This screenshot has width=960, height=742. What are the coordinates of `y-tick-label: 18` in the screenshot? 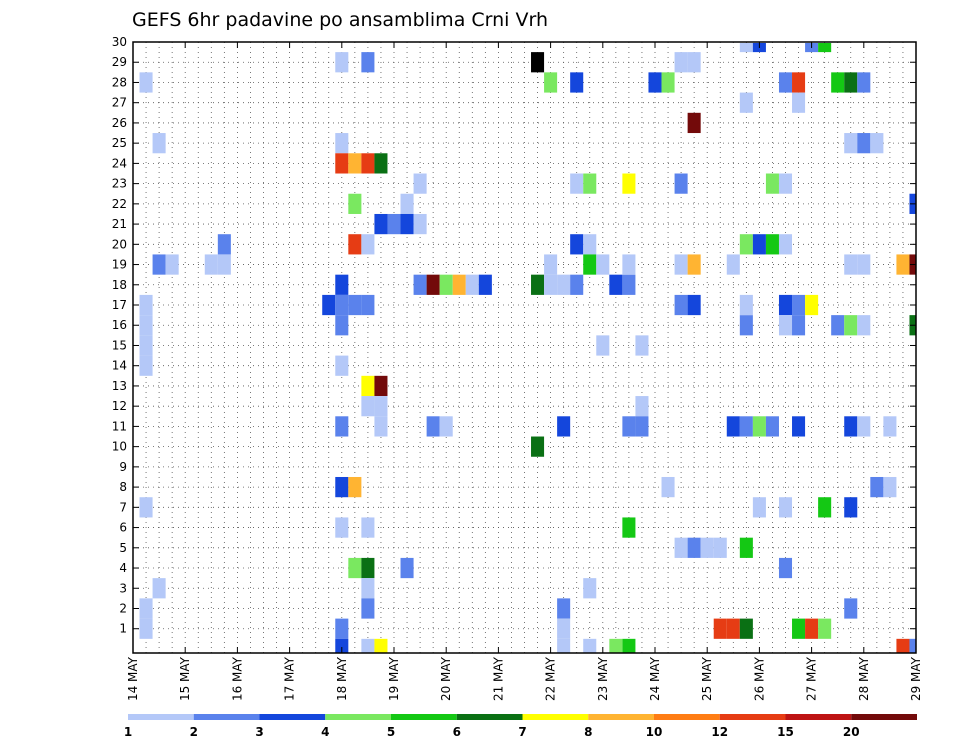 It's located at (119, 285).